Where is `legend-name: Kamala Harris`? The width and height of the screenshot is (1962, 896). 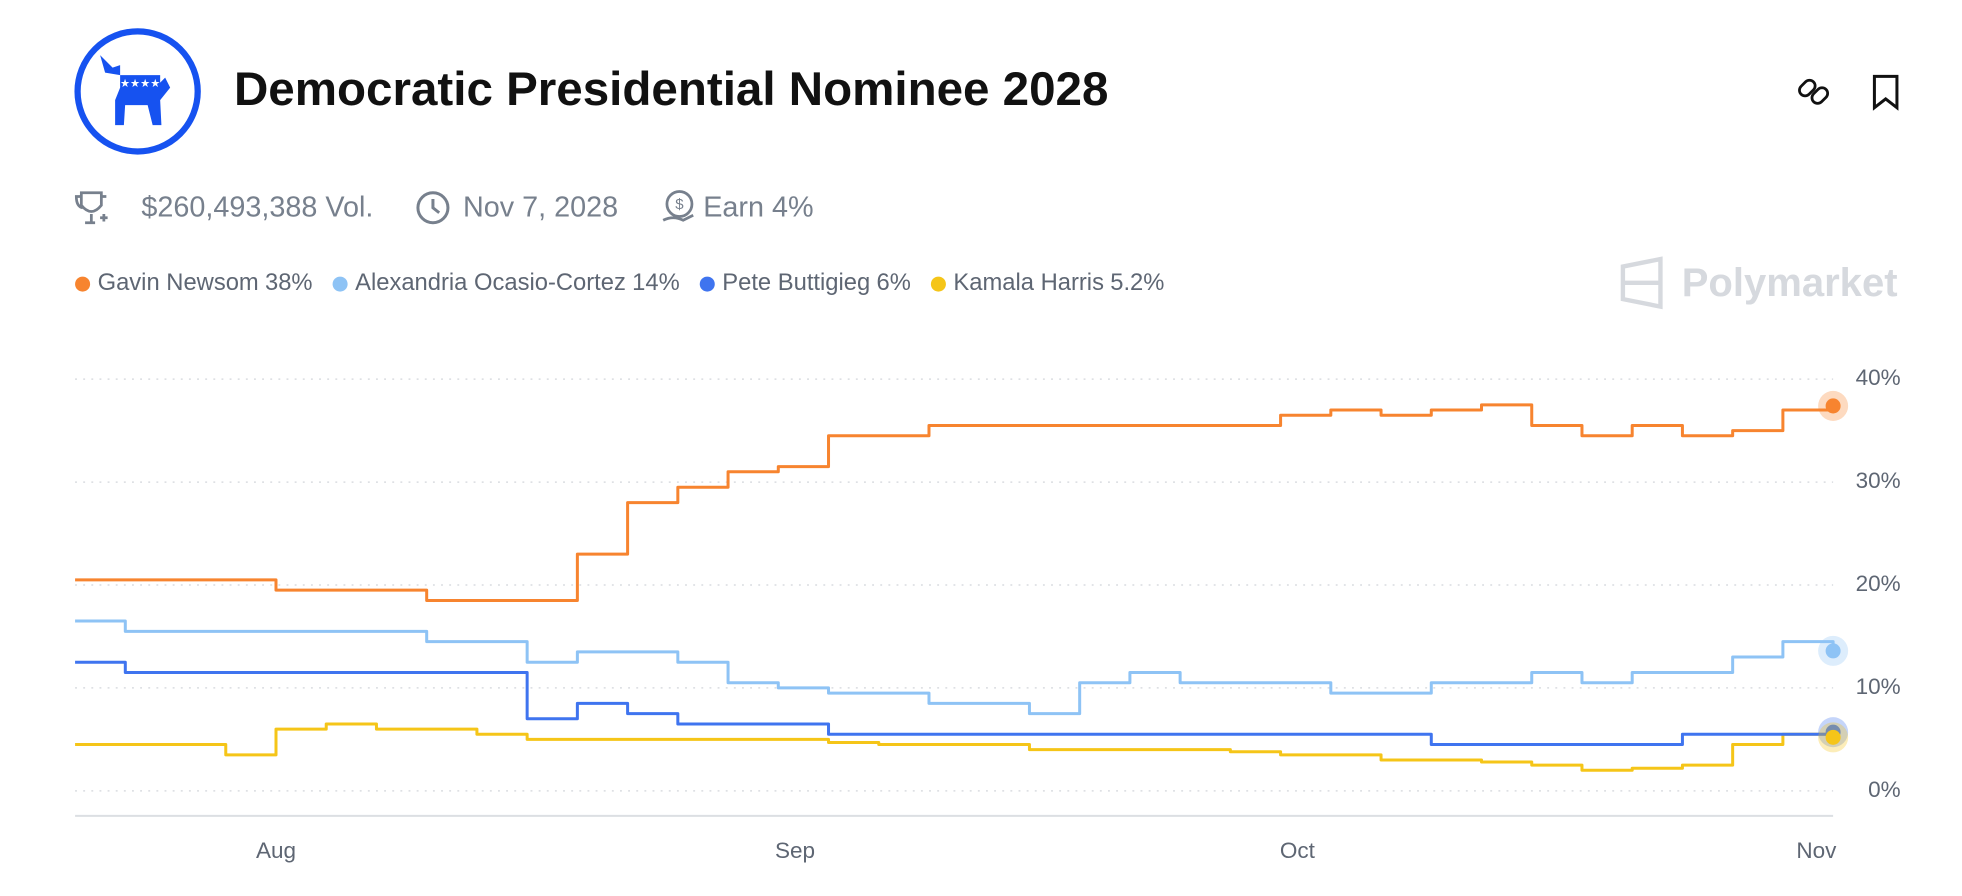
legend-name: Kamala Harris is located at coordinates (1028, 282).